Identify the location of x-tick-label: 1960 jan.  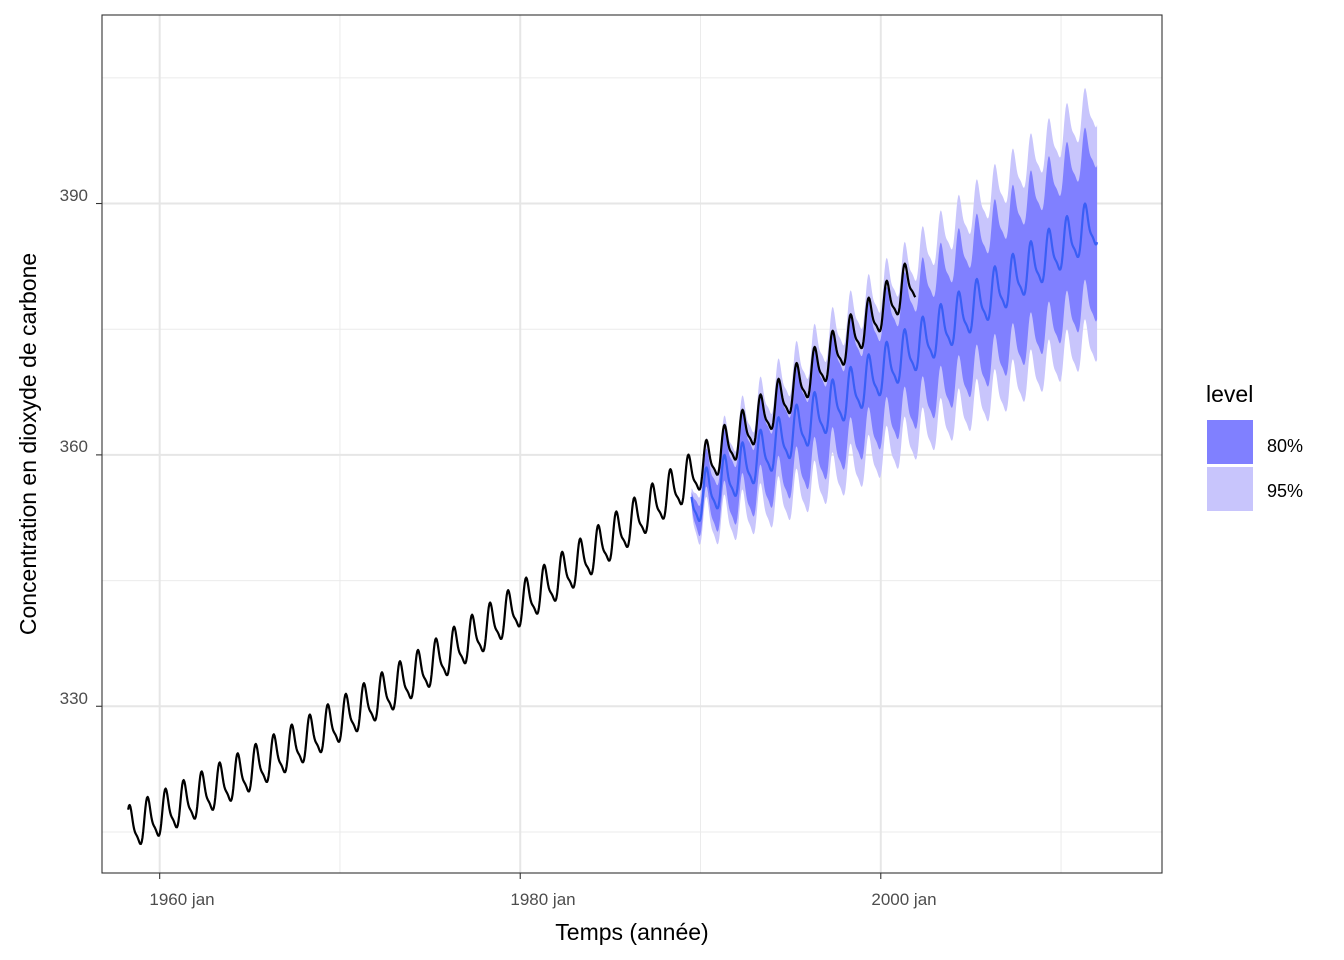
(181, 899).